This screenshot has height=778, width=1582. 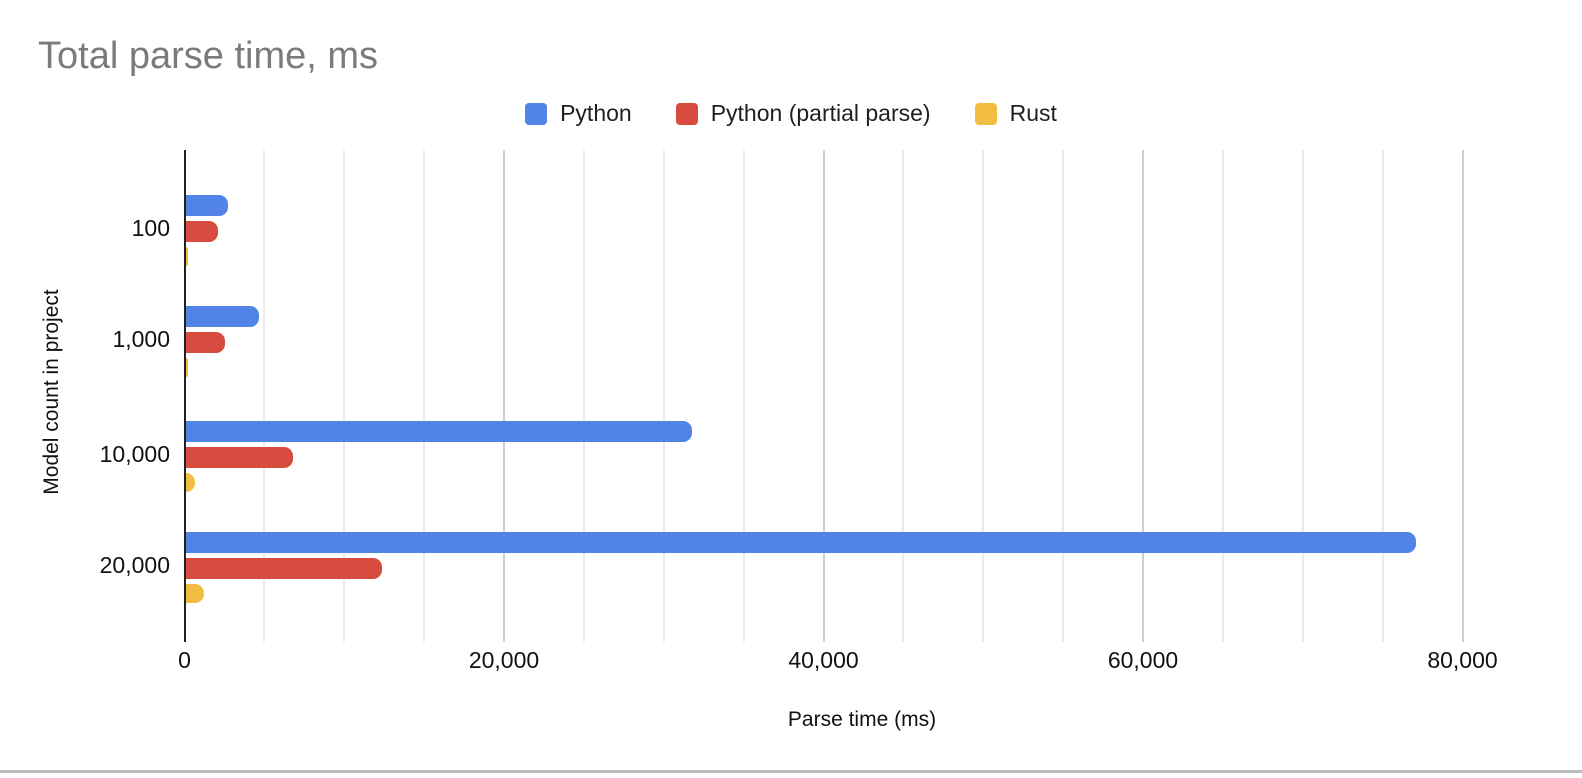 I want to click on x-axis-title: Parse time (ms), so click(x=862, y=719).